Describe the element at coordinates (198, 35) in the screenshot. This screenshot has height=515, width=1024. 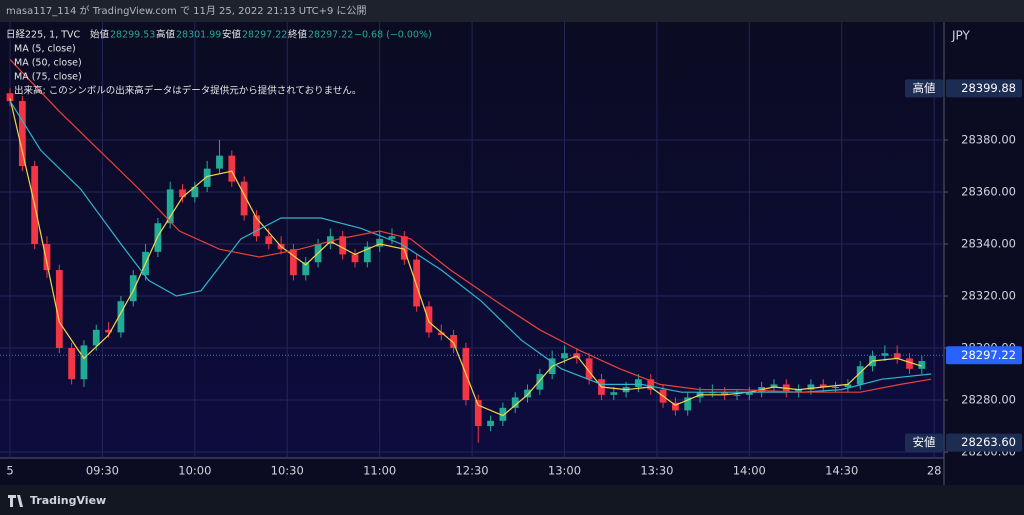
I see `legend-value: 28301.99` at that location.